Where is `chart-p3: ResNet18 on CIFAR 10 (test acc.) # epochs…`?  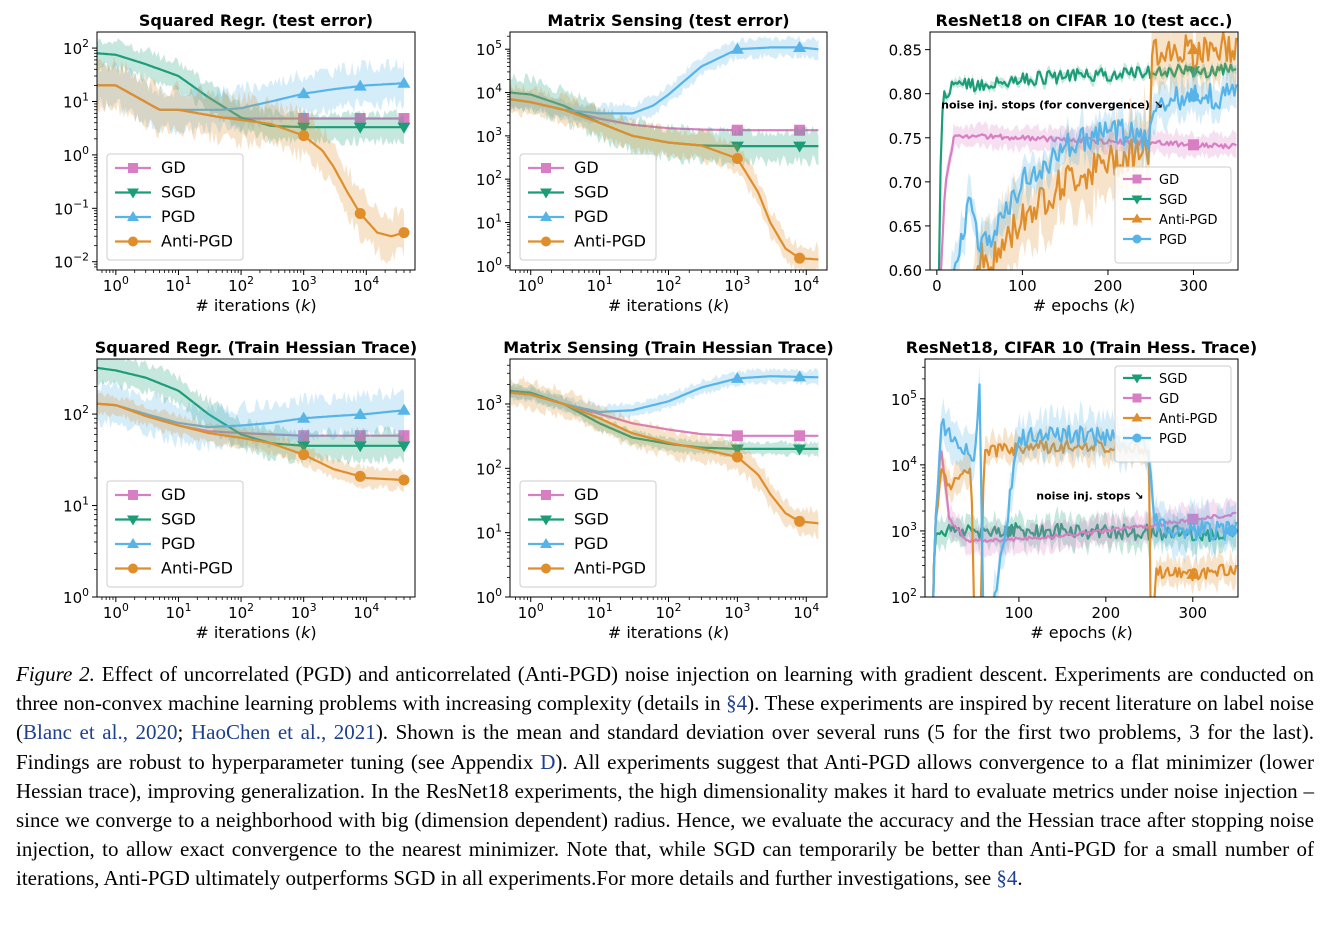 chart-p3: ResNet18 on CIFAR 10 (test acc.) # epochs… is located at coordinates (1064, 163).